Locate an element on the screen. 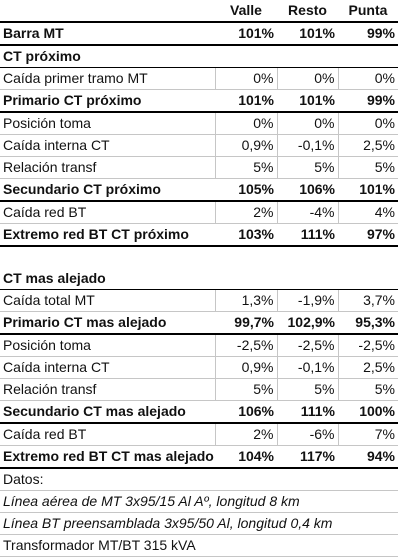 The image size is (400, 557). cell-valle: 103% is located at coordinates (246, 235).